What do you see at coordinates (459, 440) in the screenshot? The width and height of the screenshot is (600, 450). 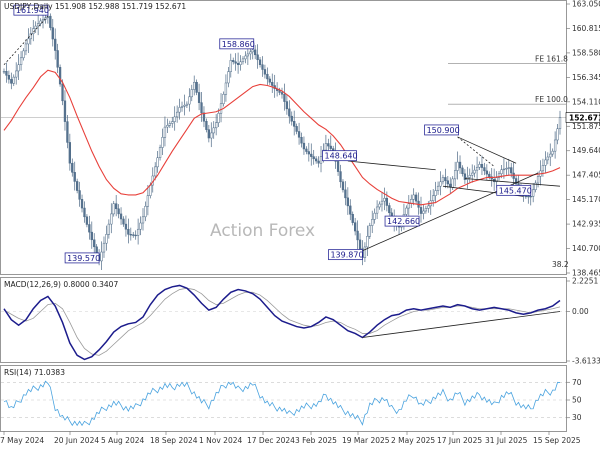 I see `x-tick-label: 17 Jun 2025` at bounding box center [459, 440].